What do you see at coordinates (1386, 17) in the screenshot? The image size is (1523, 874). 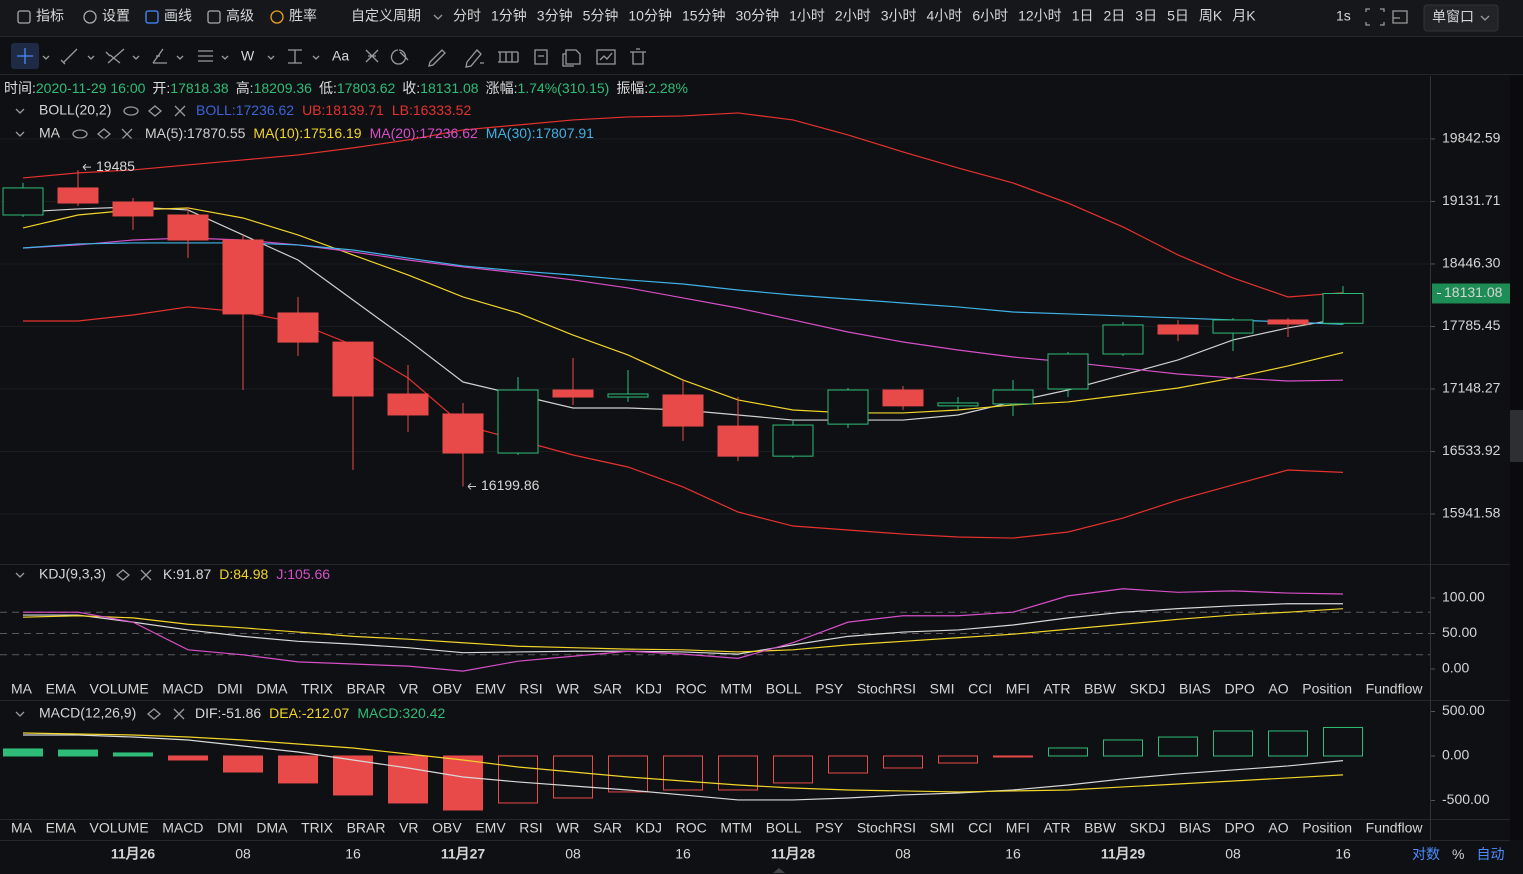 I see `window-icons` at bounding box center [1386, 17].